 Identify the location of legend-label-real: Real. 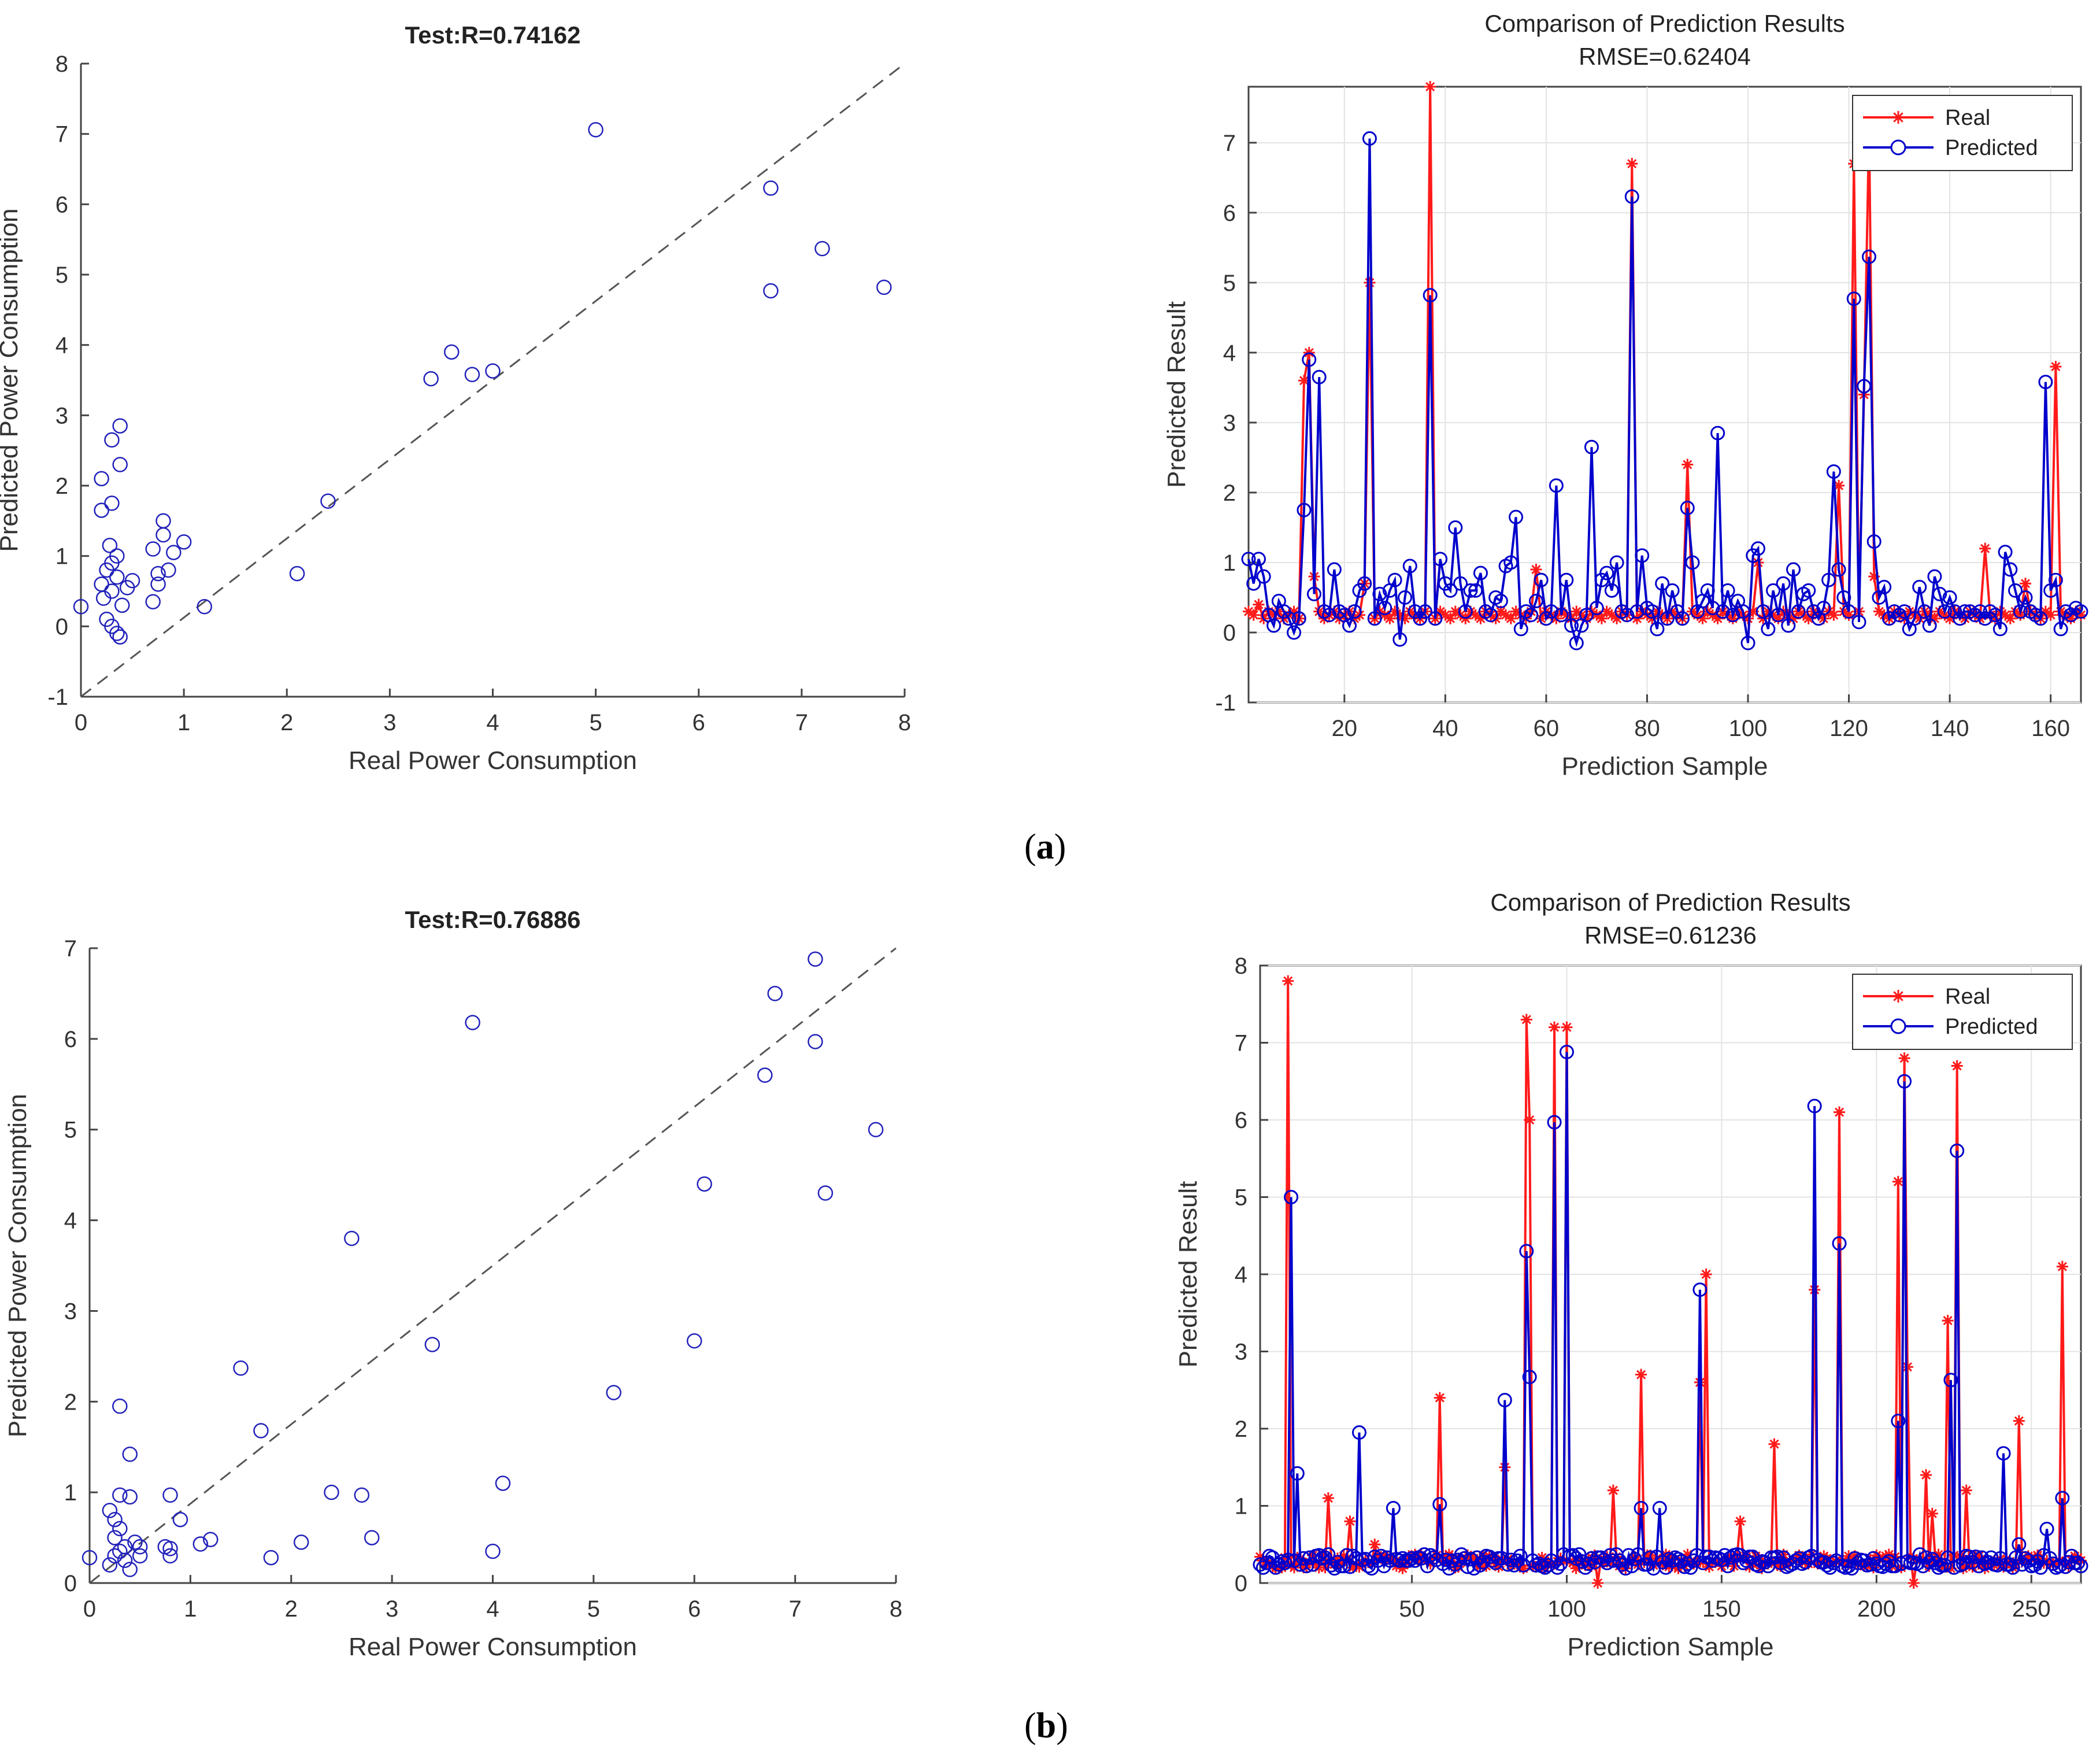
(1968, 997).